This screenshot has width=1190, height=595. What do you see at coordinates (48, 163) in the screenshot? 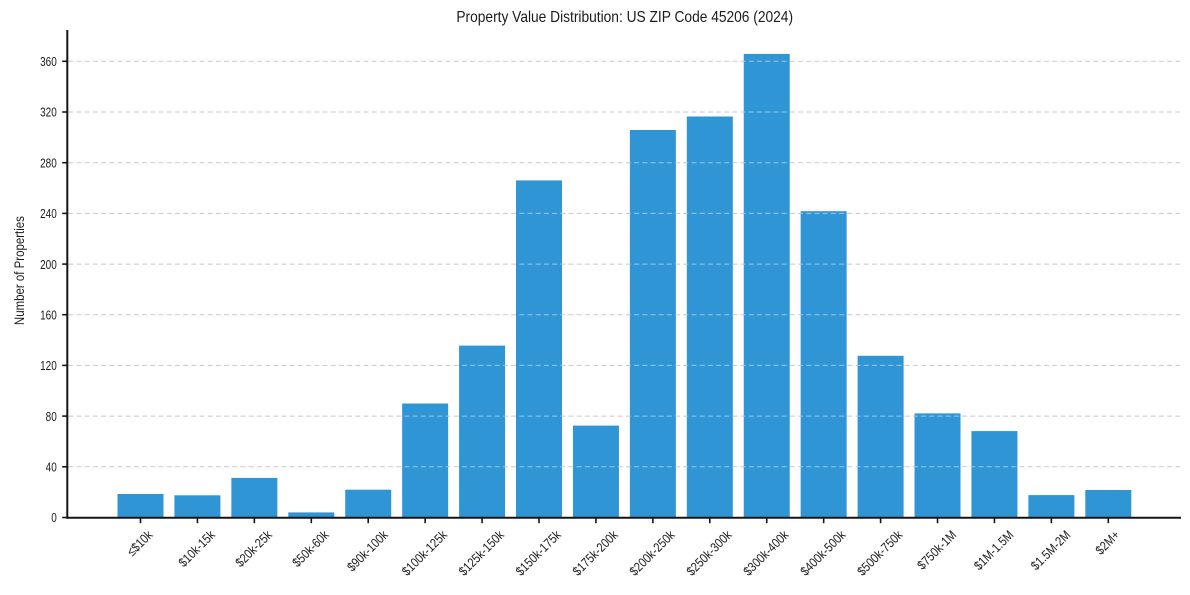
I see `svg-text: 280` at bounding box center [48, 163].